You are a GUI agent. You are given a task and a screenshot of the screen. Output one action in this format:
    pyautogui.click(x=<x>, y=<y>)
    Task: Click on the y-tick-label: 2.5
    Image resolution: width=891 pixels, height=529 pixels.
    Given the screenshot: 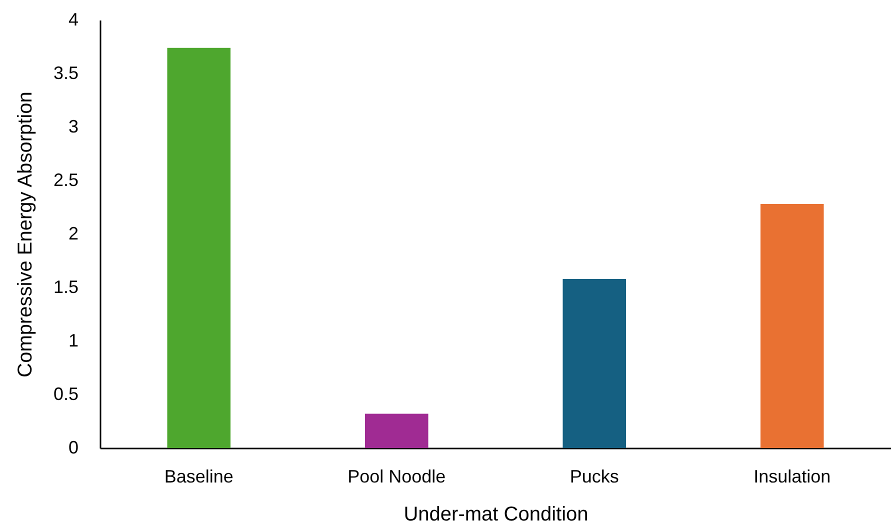 What is the action you would take?
    pyautogui.click(x=65, y=180)
    